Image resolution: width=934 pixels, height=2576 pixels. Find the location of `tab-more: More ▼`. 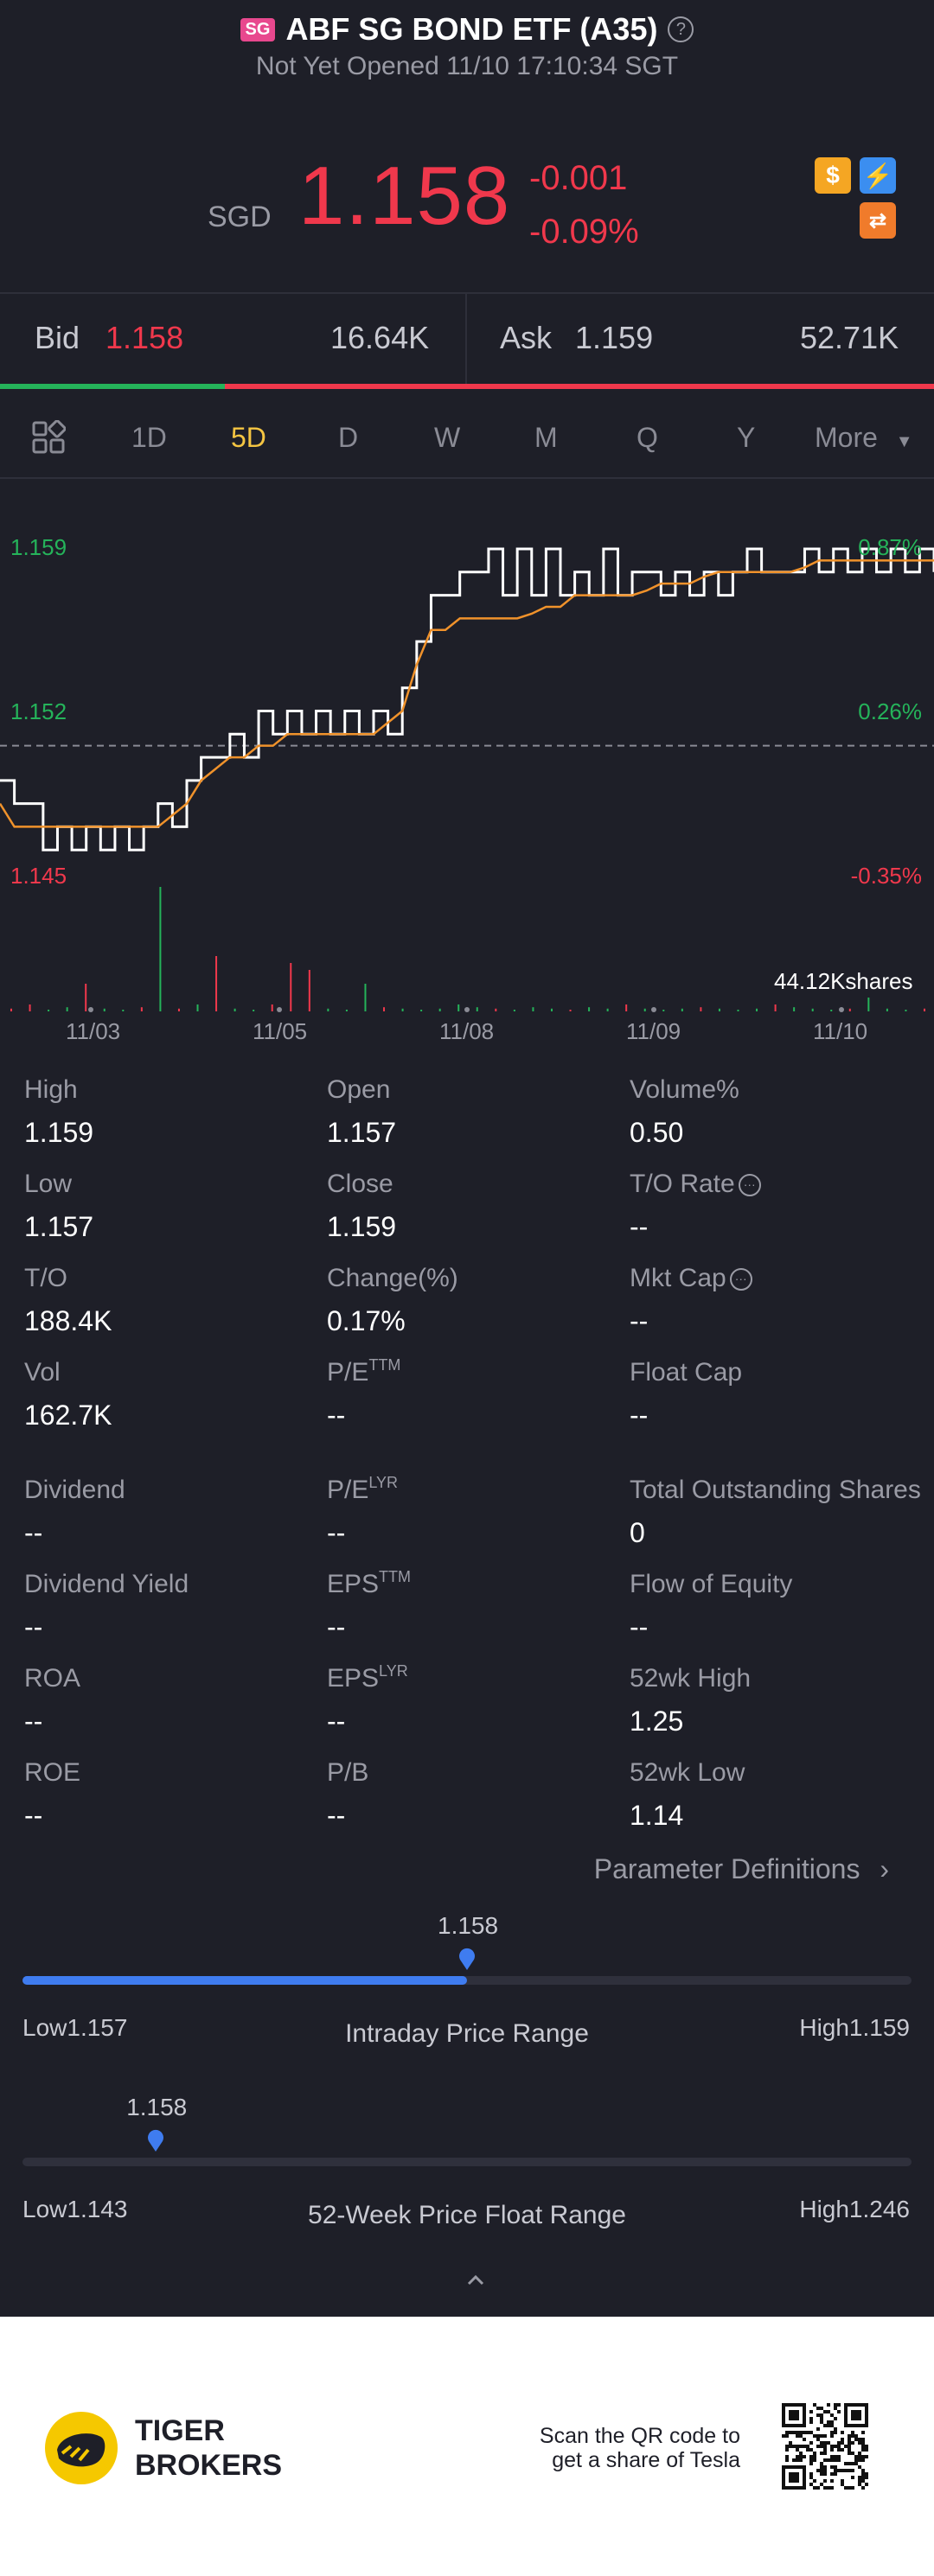

tab-more: More ▼ is located at coordinates (864, 438).